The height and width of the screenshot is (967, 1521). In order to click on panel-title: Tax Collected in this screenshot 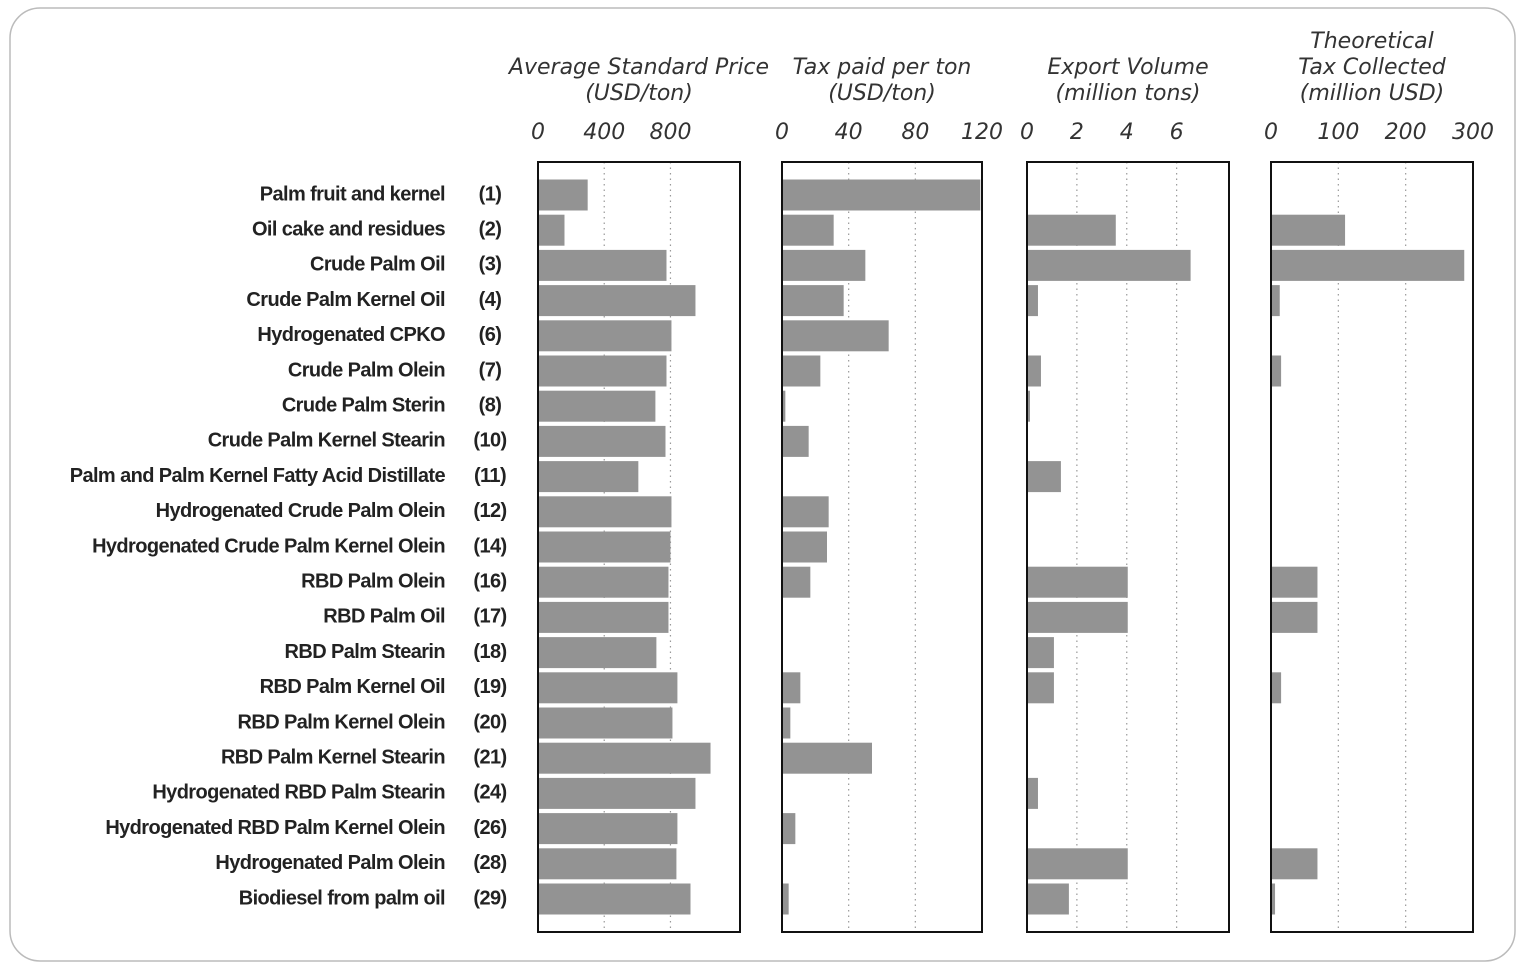, I will do `click(1372, 67)`.